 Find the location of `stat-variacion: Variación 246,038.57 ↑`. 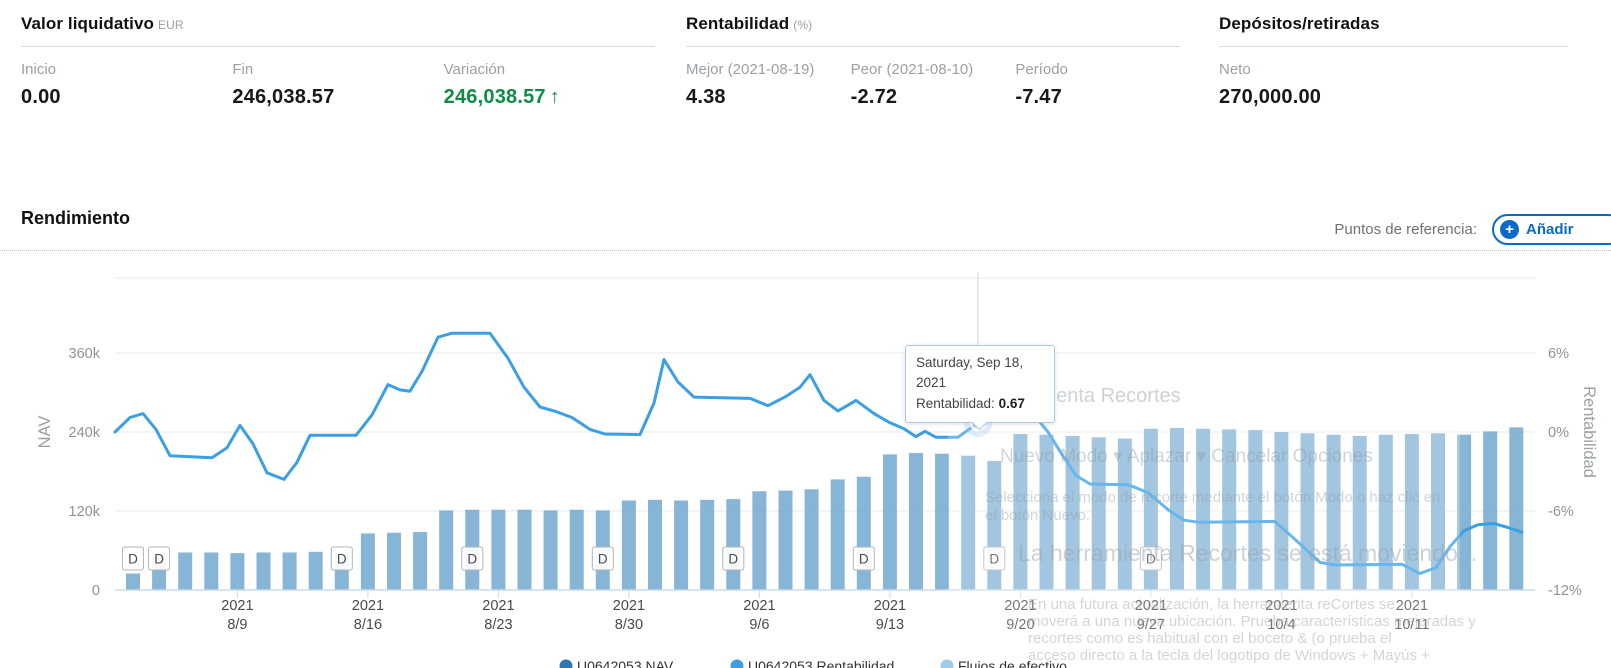

stat-variacion: Variación 246,038.57 ↑ is located at coordinates (549, 85).